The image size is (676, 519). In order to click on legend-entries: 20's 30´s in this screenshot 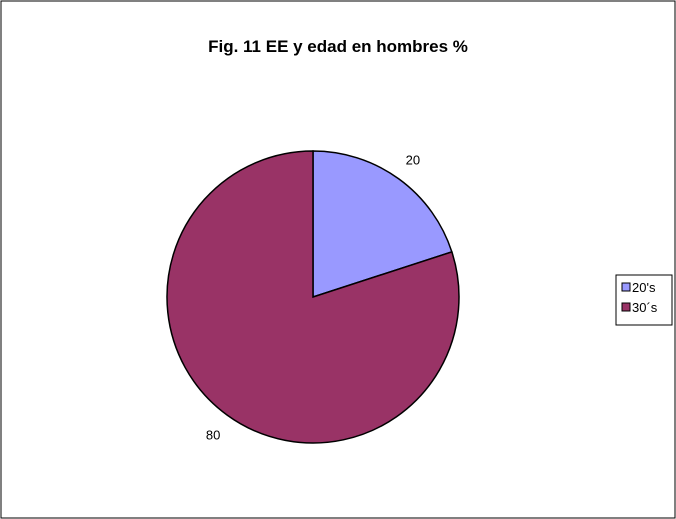, I will do `click(639, 297)`.